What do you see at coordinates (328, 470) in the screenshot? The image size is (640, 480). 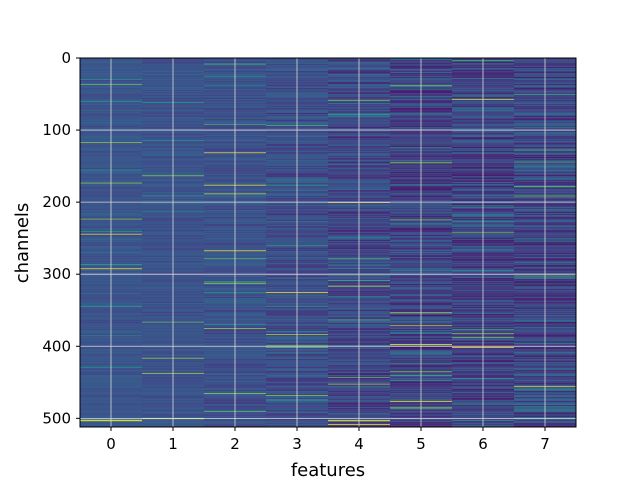 I see `x-axis-label: features` at bounding box center [328, 470].